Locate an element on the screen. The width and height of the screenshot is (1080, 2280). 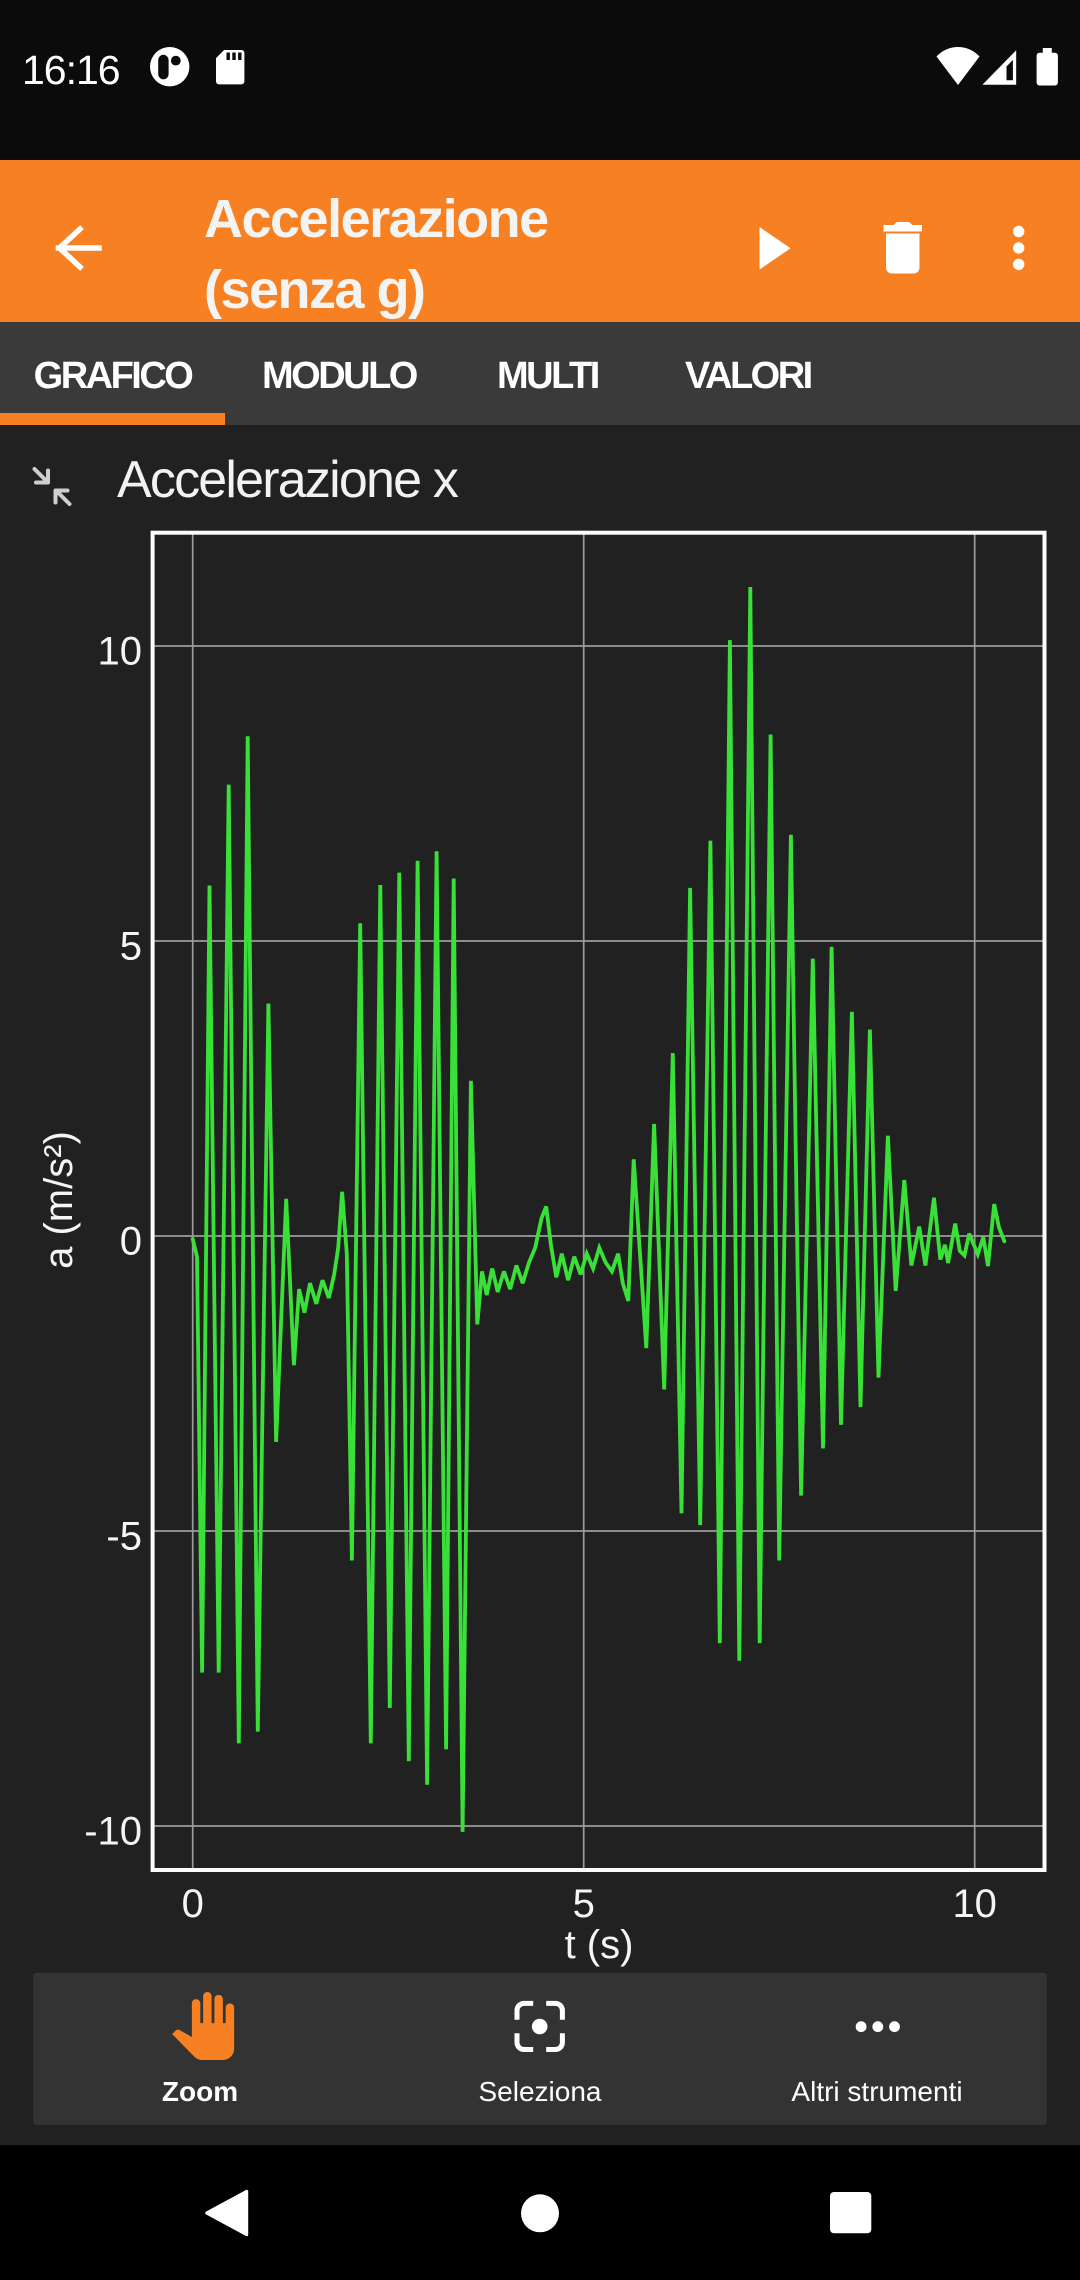
svg-text: -5 is located at coordinates (124, 1537).